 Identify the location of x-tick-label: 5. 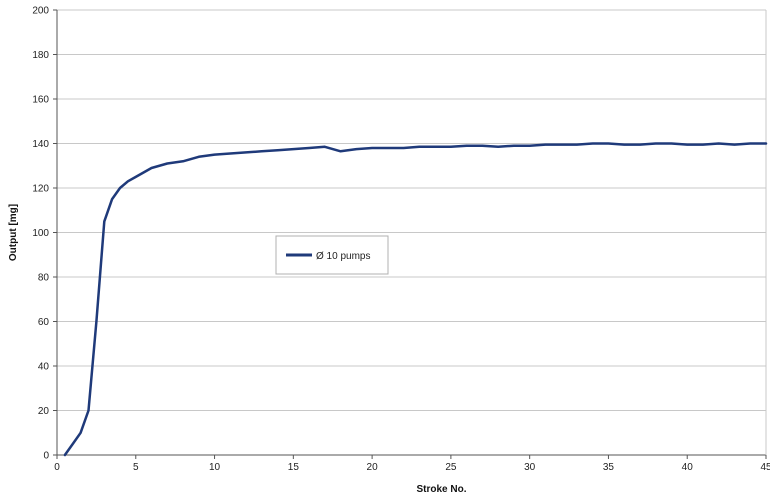
(136, 467).